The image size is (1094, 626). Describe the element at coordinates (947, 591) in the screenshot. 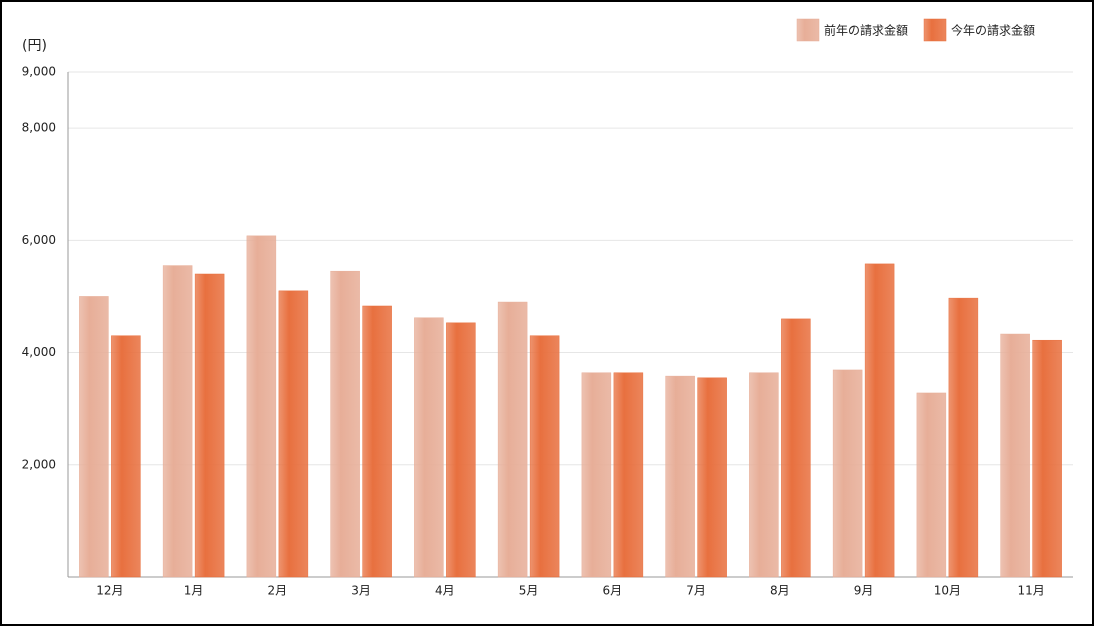

I see `x-tick-label: 10月` at that location.